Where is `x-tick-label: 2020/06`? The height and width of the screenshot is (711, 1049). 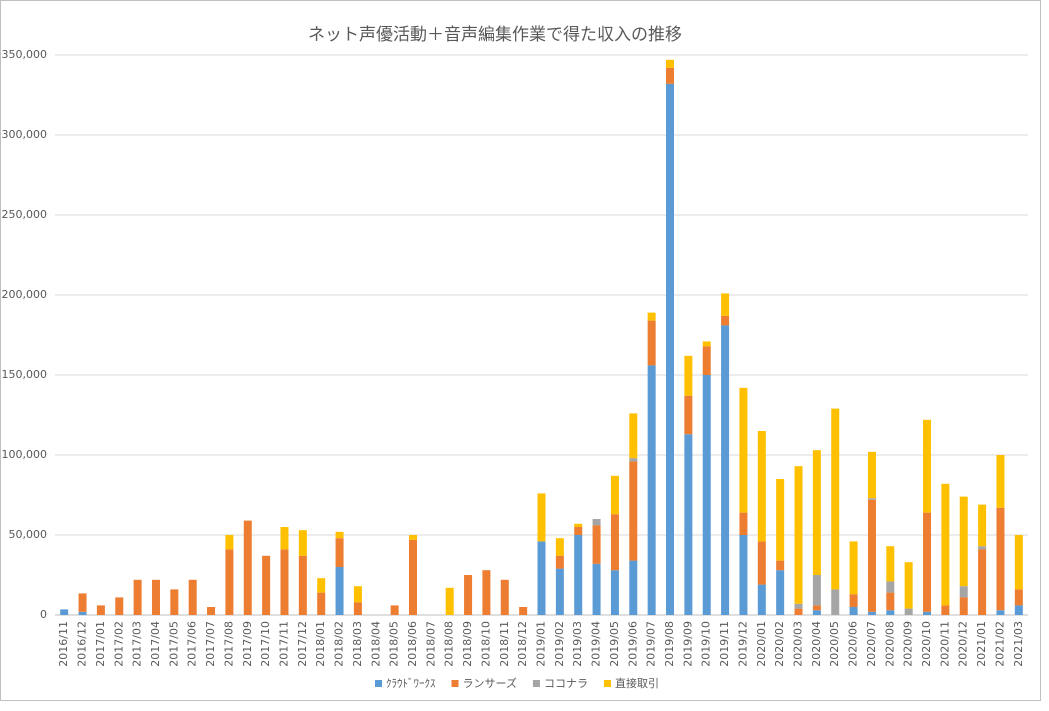 x-tick-label: 2020/06 is located at coordinates (853, 644).